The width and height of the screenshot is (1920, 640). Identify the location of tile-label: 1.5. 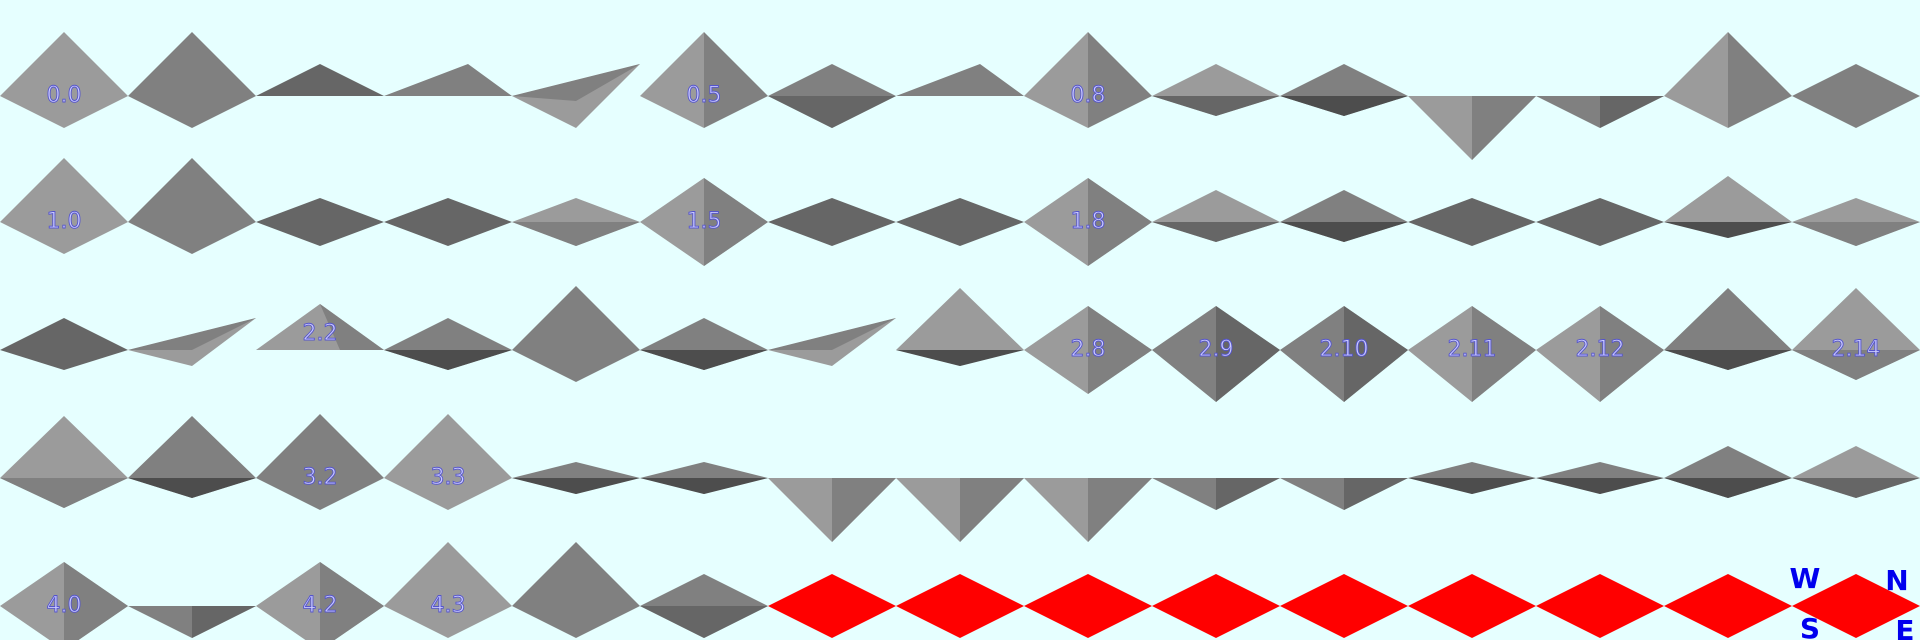
(704, 221).